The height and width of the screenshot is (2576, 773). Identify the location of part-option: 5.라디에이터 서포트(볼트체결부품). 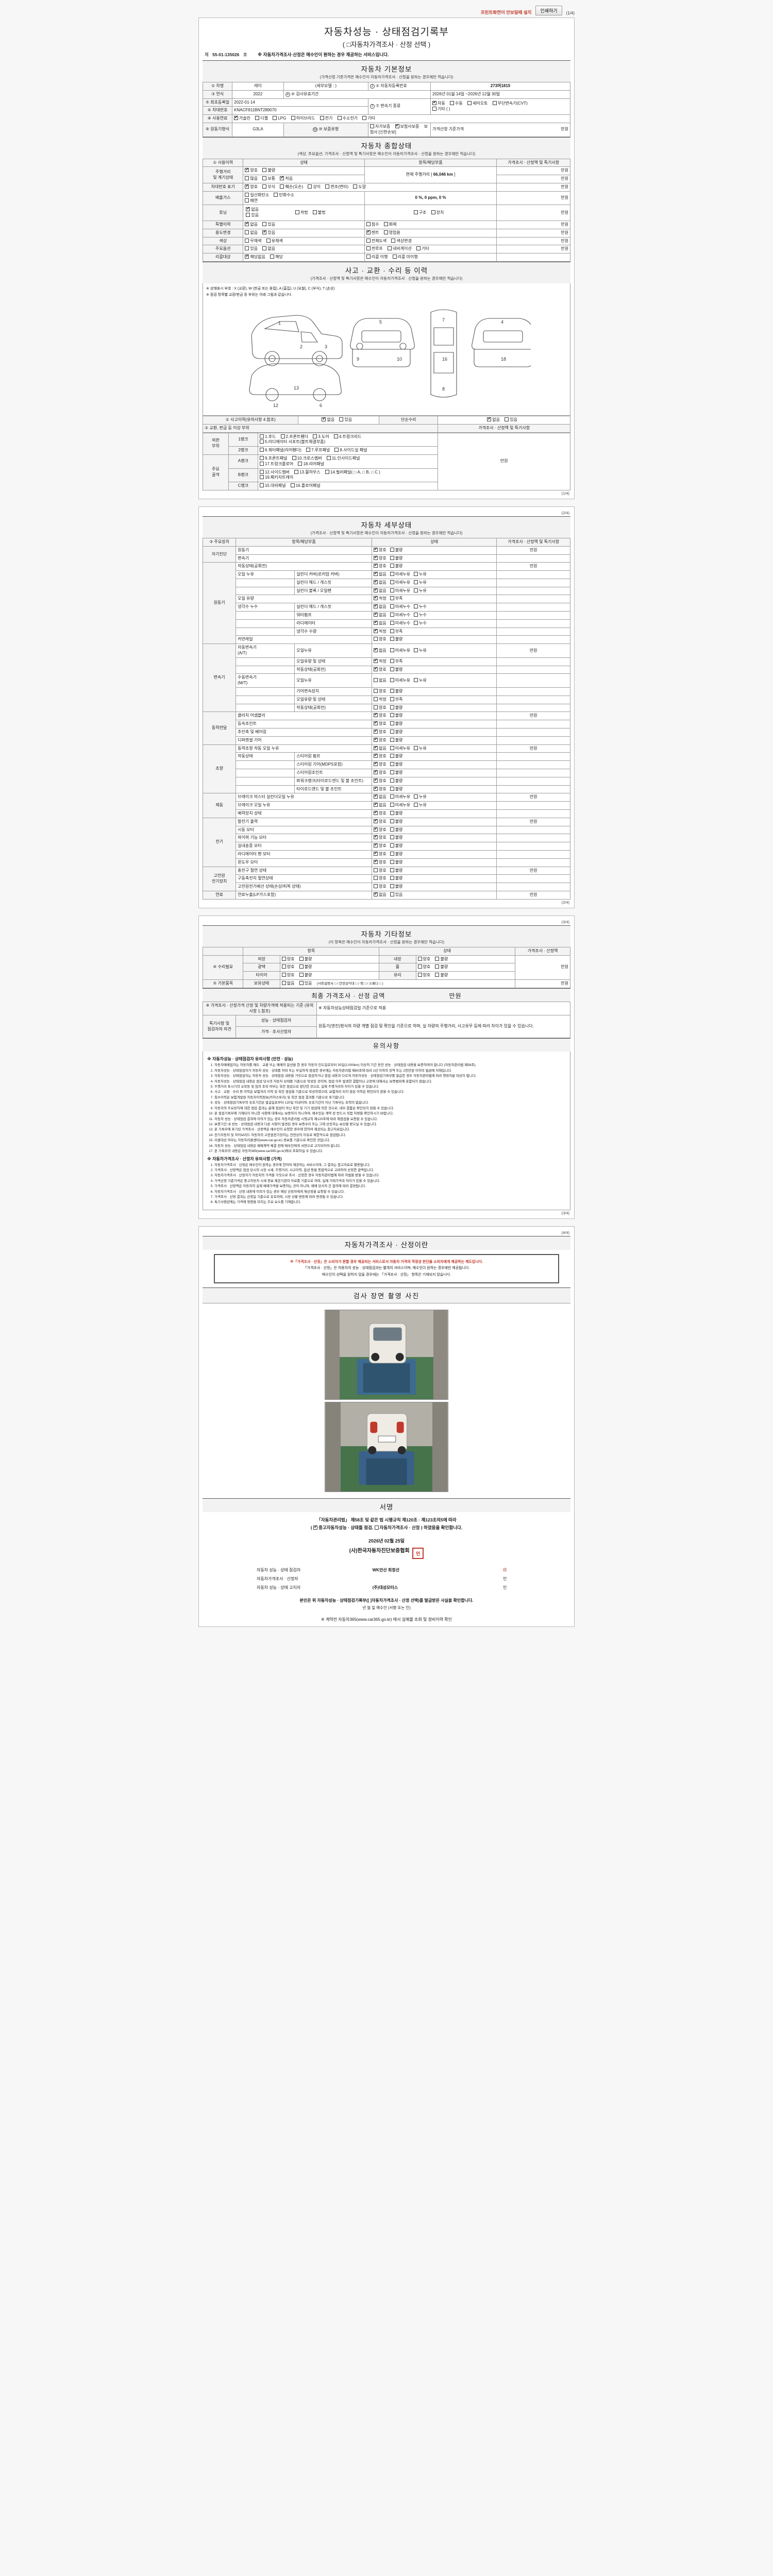
(292, 442).